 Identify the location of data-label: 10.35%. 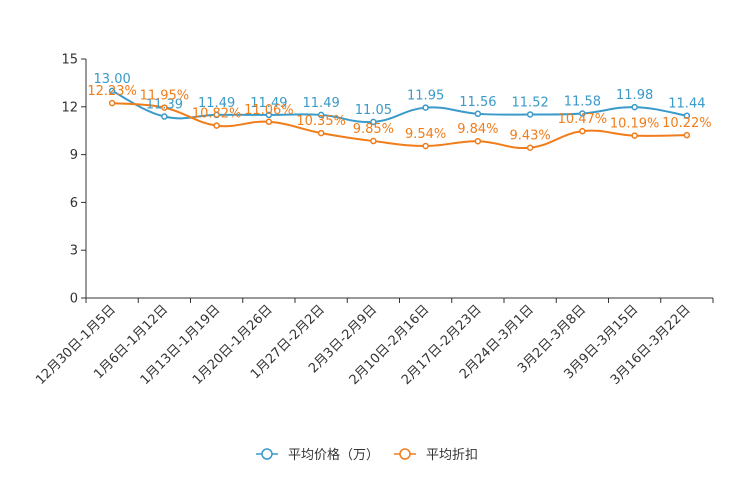
(321, 121).